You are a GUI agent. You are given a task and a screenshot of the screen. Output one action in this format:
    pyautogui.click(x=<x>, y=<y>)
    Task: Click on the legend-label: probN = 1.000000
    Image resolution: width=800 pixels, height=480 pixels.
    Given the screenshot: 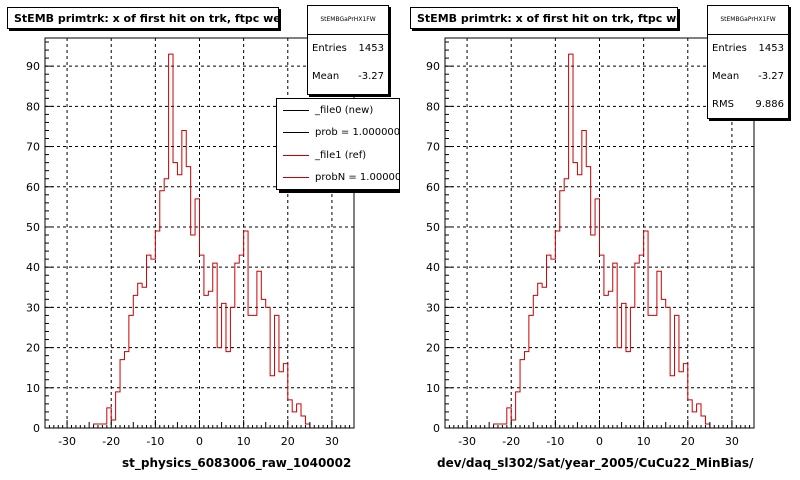 What is the action you would take?
    pyautogui.click(x=357, y=178)
    